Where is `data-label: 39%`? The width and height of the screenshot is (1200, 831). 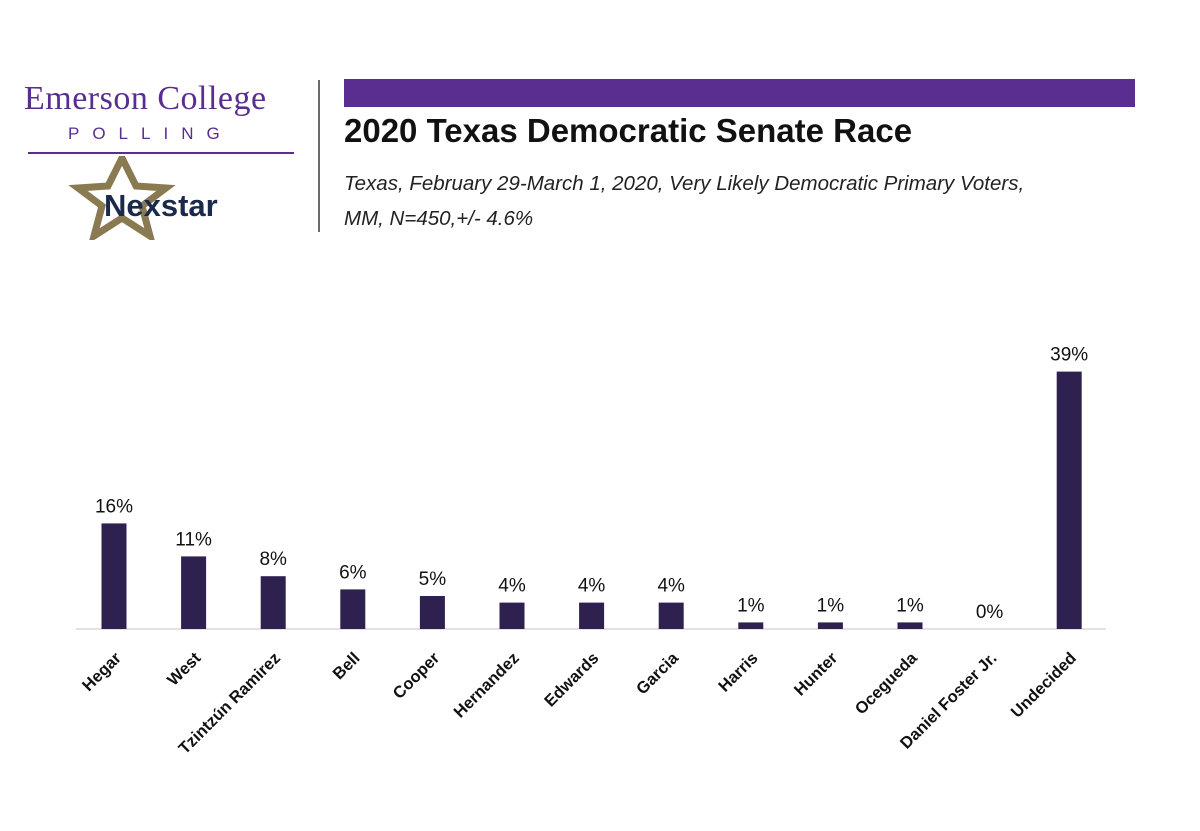 data-label: 39% is located at coordinates (1069, 355).